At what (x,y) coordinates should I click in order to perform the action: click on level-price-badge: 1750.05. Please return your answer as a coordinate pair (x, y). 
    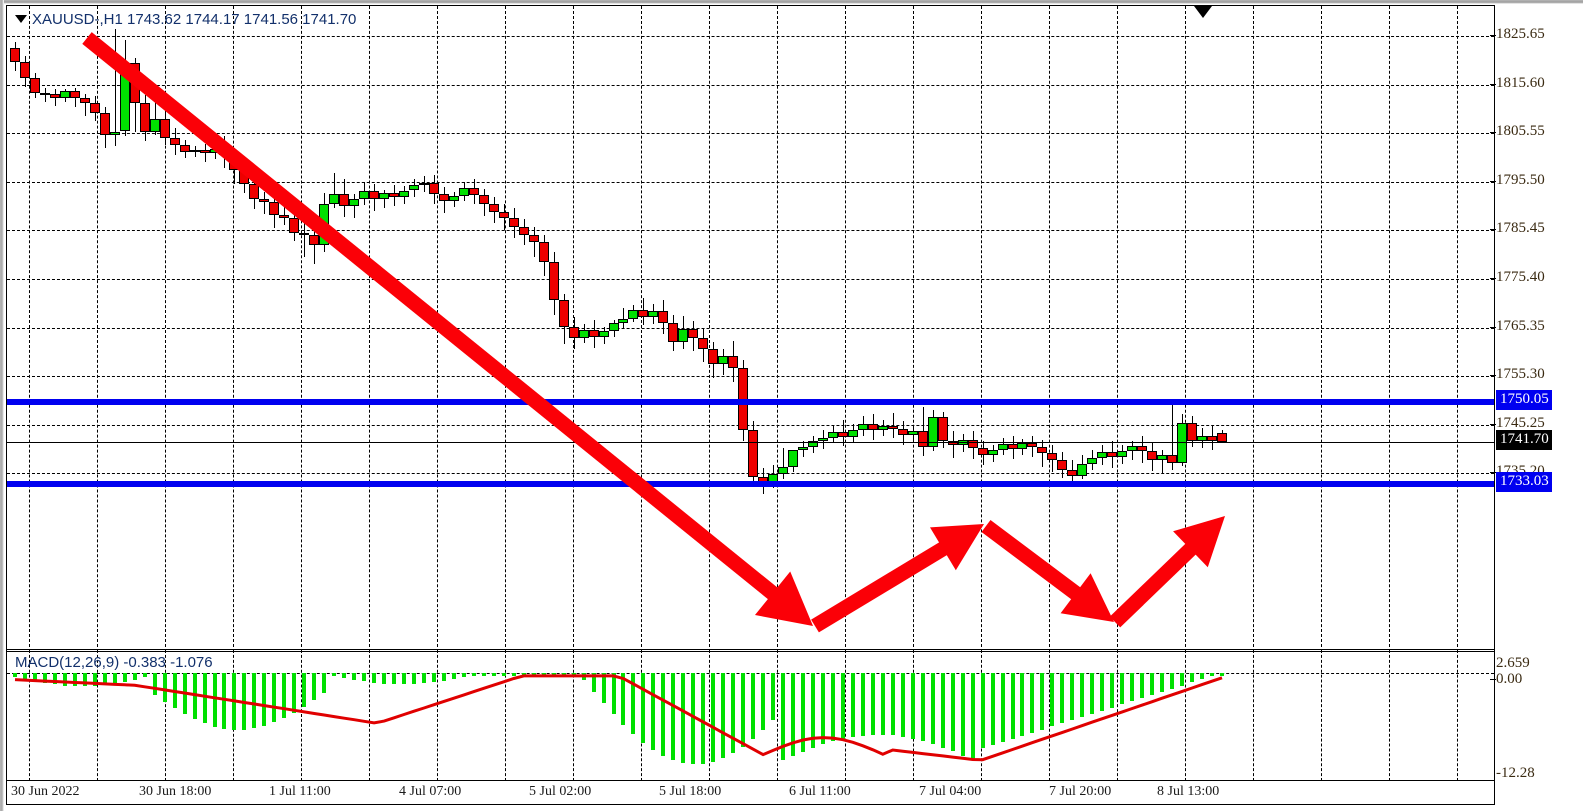
    Looking at the image, I should click on (1524, 399).